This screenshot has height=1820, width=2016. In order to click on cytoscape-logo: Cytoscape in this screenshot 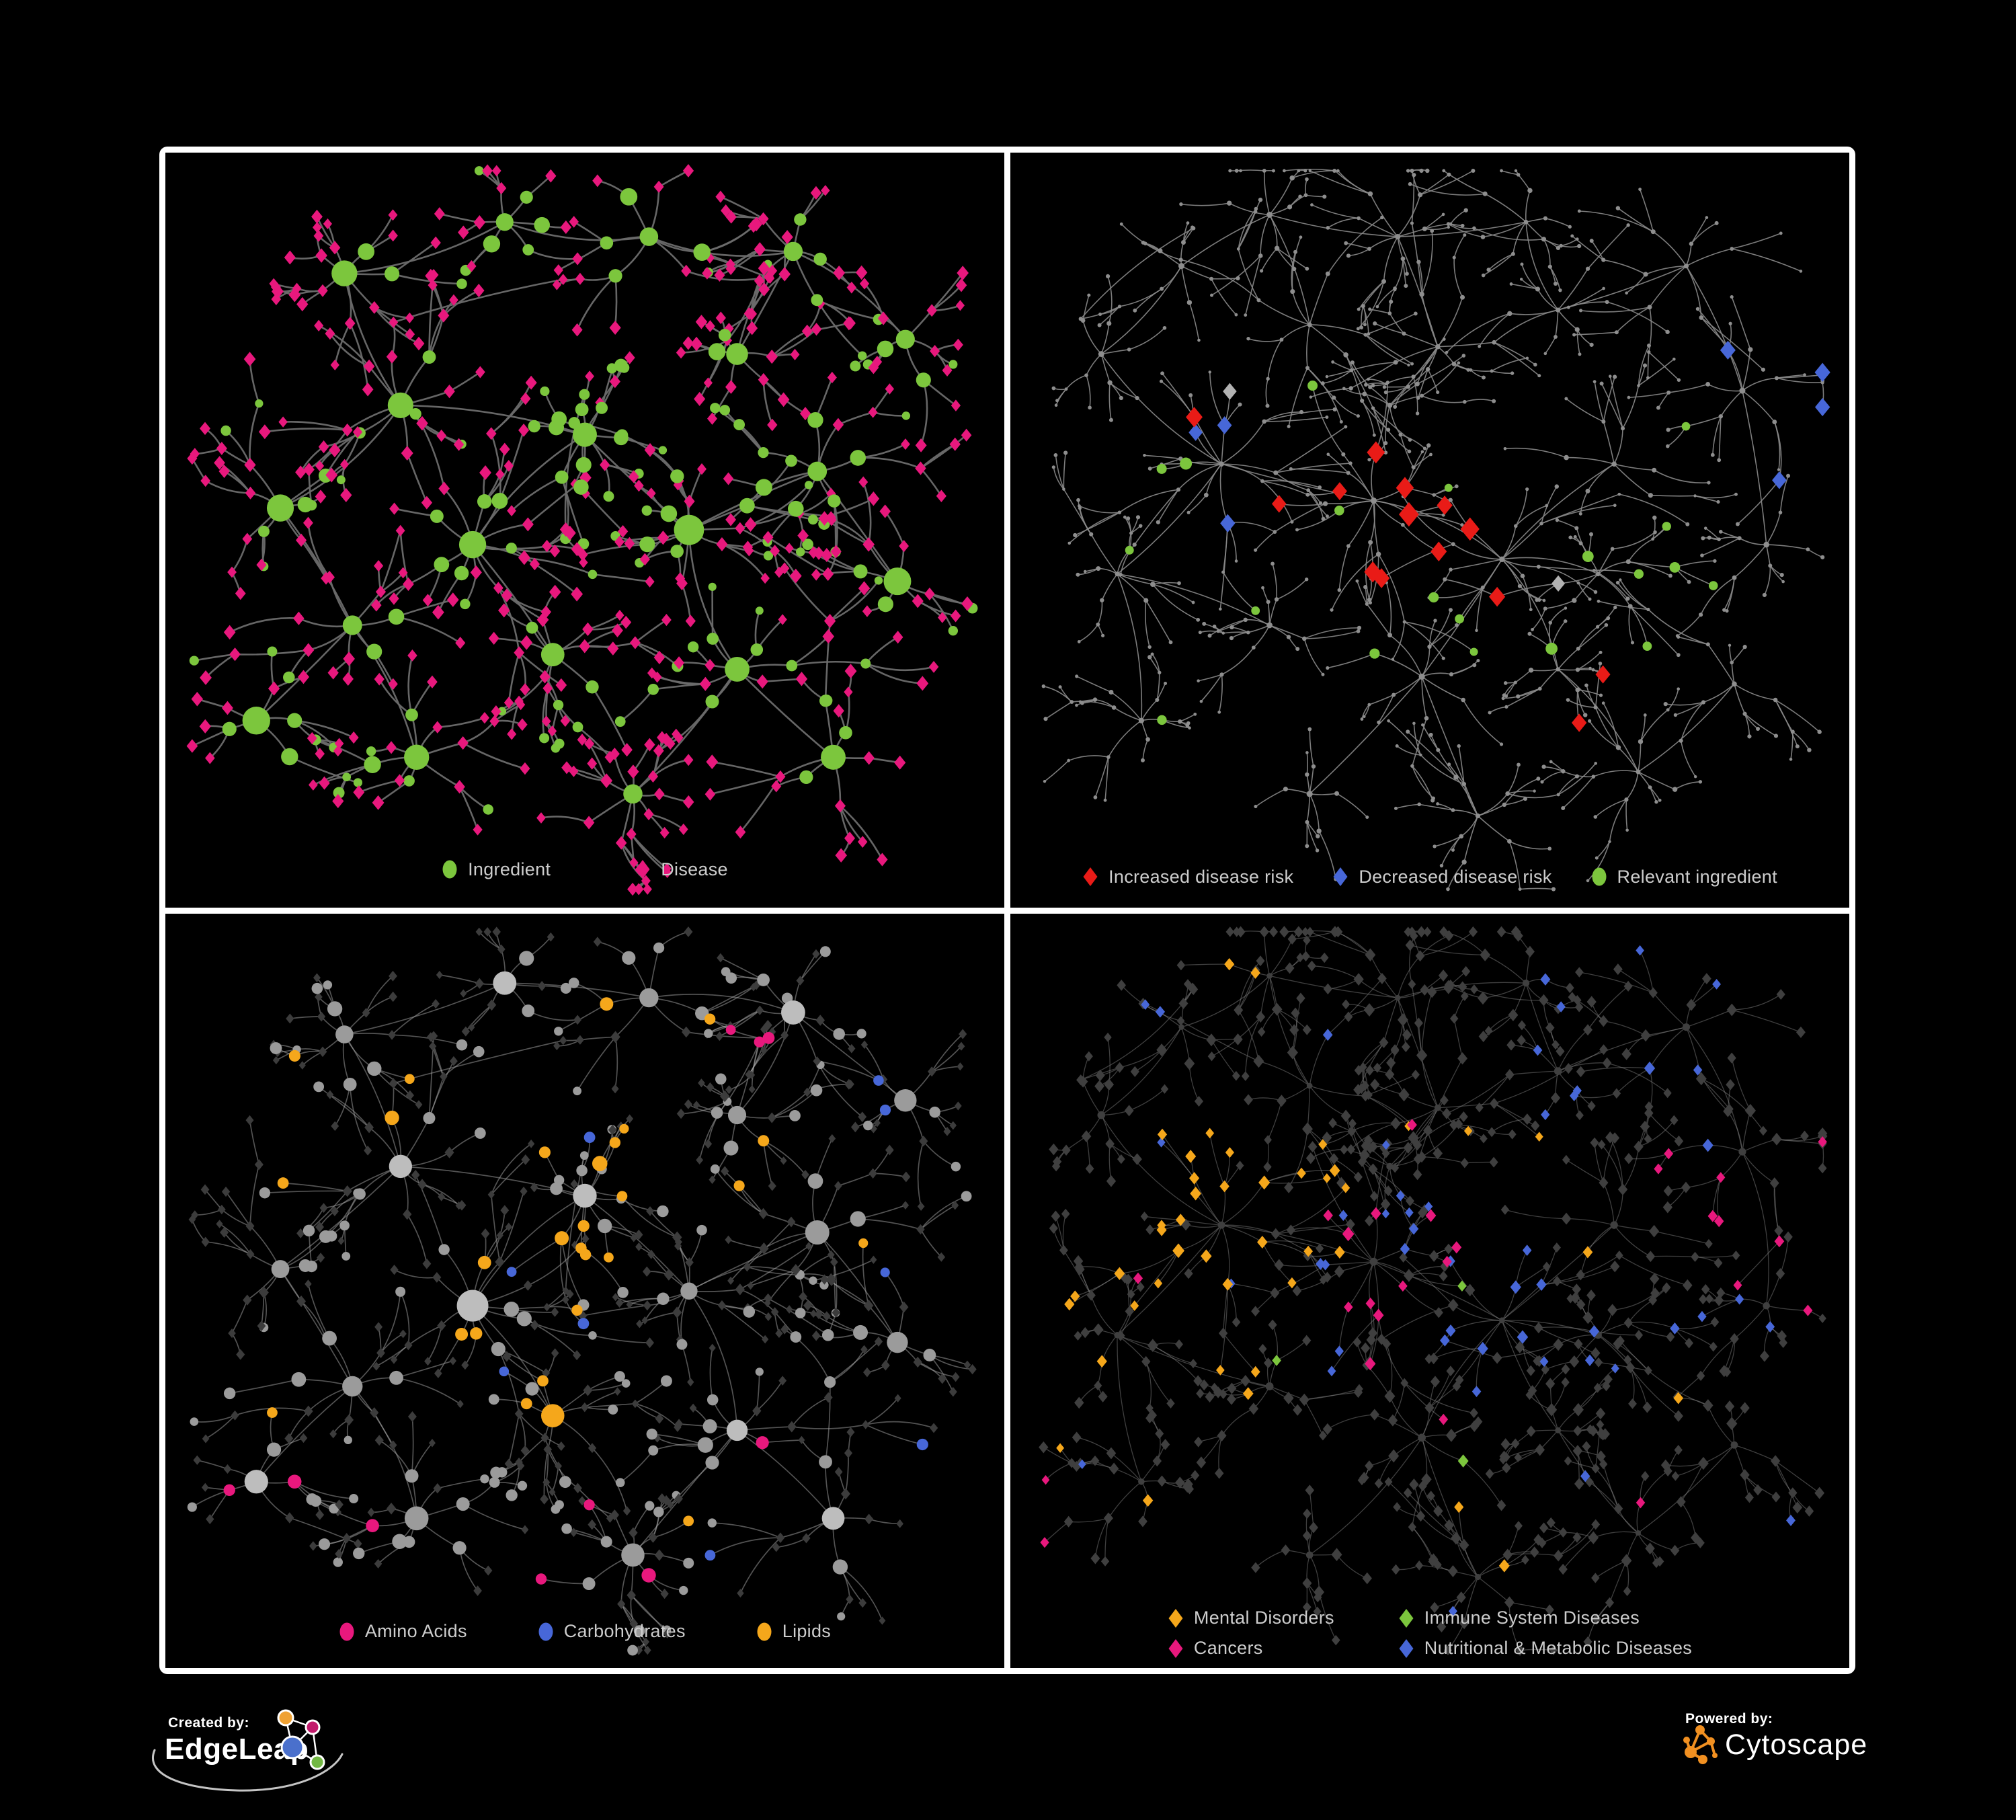, I will do `click(1774, 1744)`.